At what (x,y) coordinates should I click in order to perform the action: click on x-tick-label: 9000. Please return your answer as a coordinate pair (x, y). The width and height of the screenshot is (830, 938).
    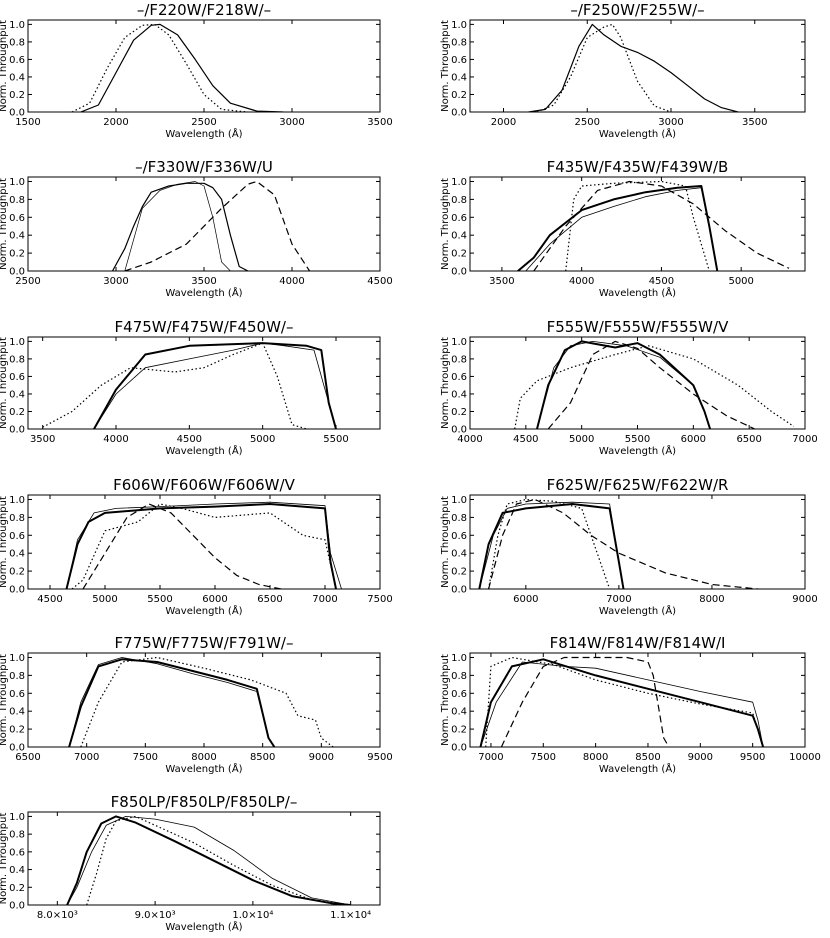
    Looking at the image, I should click on (804, 599).